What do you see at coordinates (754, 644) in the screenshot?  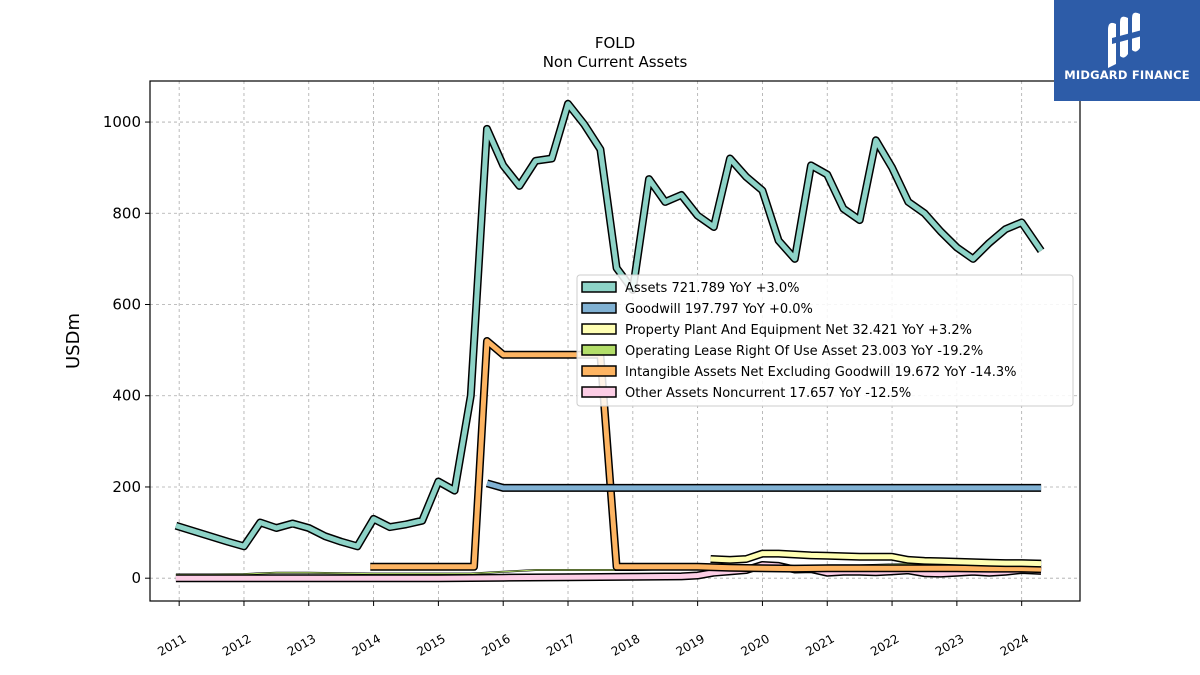 I see `x-tick-label: 2020` at bounding box center [754, 644].